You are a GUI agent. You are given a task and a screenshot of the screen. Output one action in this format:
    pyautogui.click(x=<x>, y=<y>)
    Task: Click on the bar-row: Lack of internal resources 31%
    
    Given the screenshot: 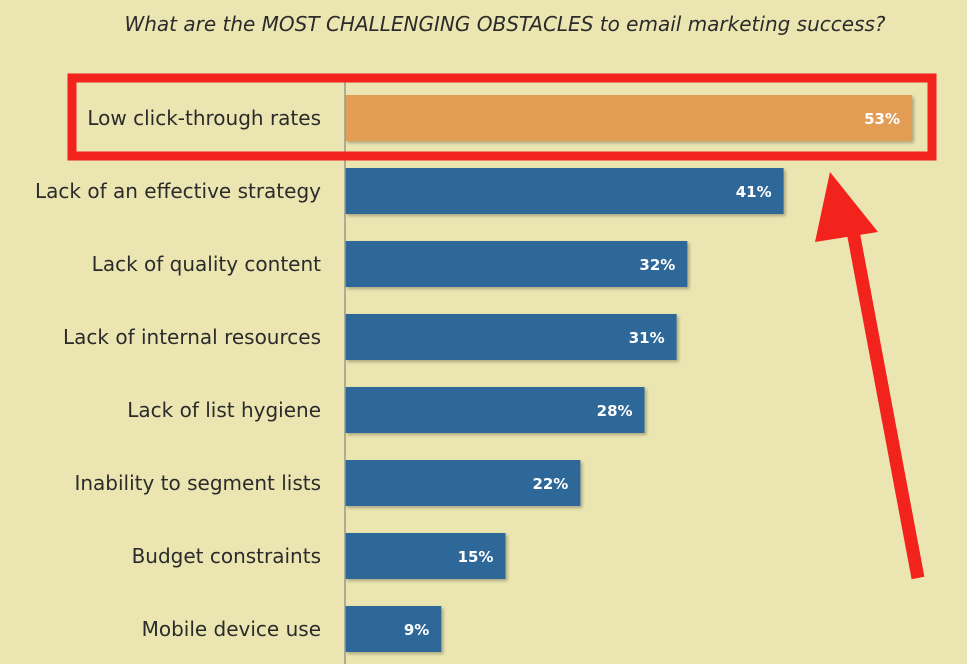 What is the action you would take?
    pyautogui.click(x=370, y=337)
    